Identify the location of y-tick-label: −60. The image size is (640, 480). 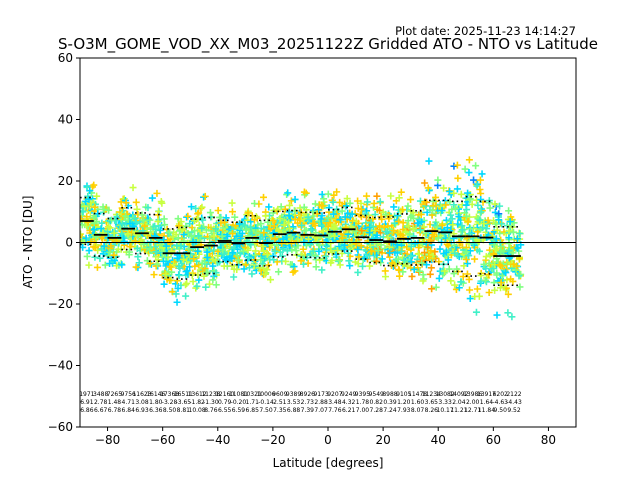
(60, 427).